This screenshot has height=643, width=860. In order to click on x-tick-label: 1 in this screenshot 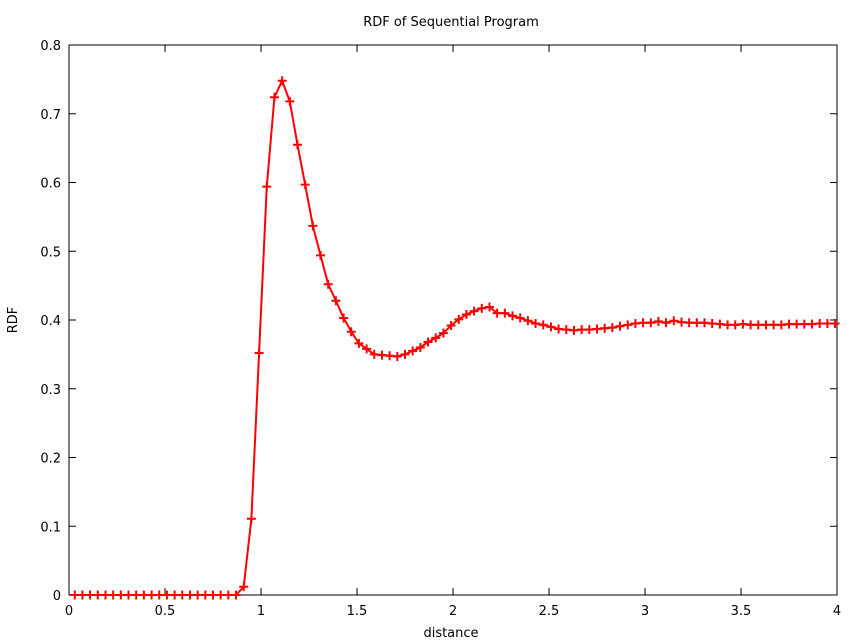, I will do `click(261, 611)`.